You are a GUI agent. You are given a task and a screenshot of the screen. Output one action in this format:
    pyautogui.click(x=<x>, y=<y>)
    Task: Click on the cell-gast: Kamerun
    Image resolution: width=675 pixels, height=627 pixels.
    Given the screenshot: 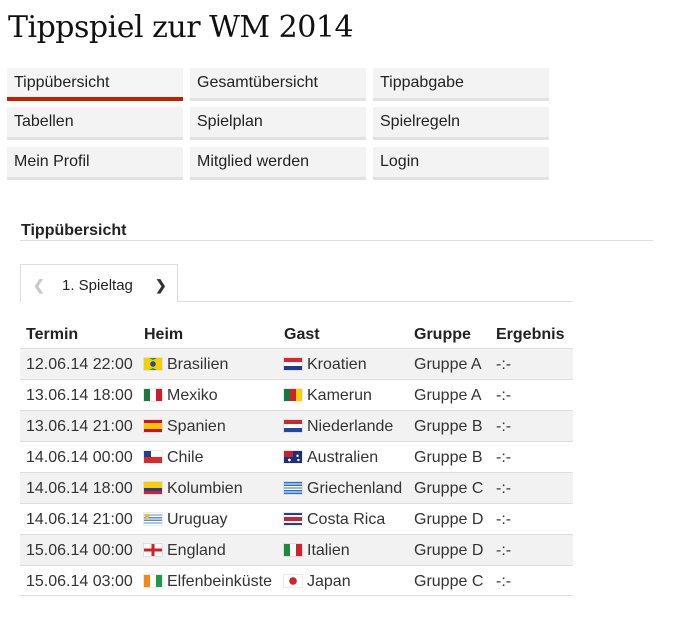 What is the action you would take?
    pyautogui.click(x=328, y=396)
    